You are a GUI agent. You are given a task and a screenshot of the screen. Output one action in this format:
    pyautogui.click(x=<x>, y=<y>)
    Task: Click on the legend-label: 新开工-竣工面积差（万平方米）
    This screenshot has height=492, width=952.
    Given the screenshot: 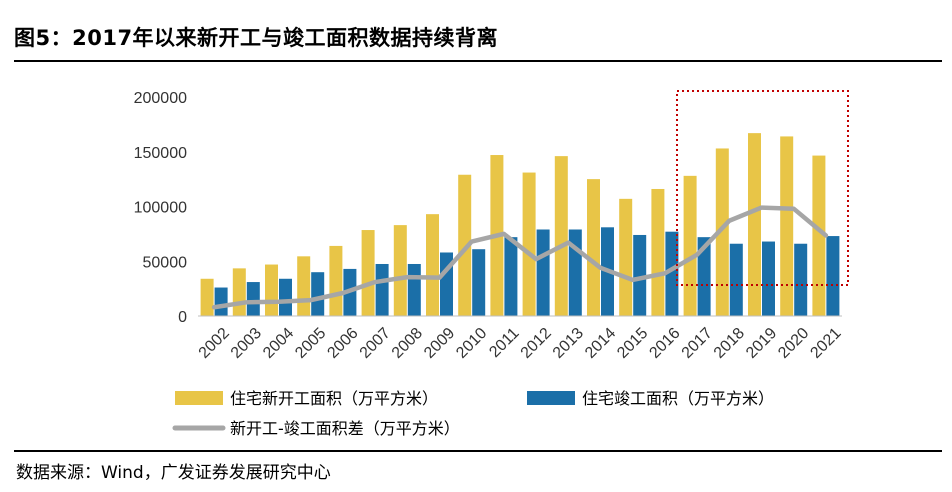 What is the action you would take?
    pyautogui.click(x=345, y=428)
    